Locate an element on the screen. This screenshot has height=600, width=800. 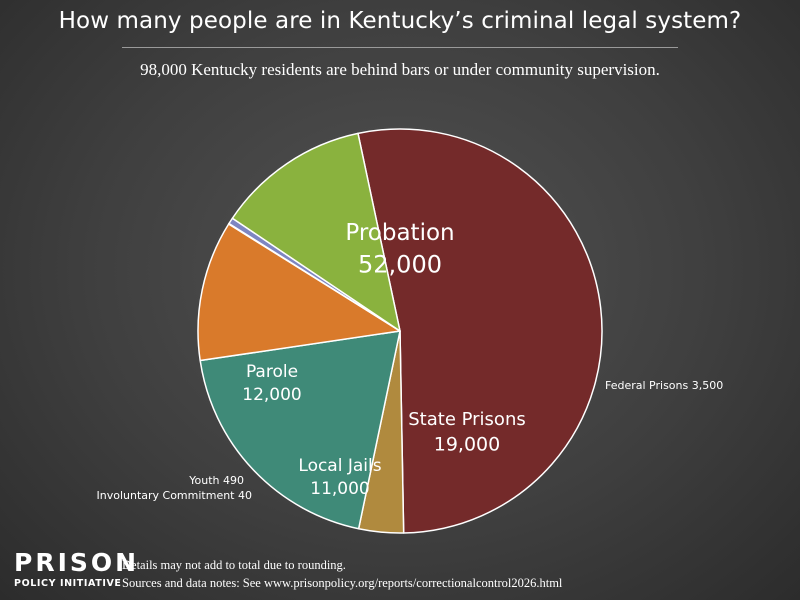
pie-slice-parole is located at coordinates (316, 232).